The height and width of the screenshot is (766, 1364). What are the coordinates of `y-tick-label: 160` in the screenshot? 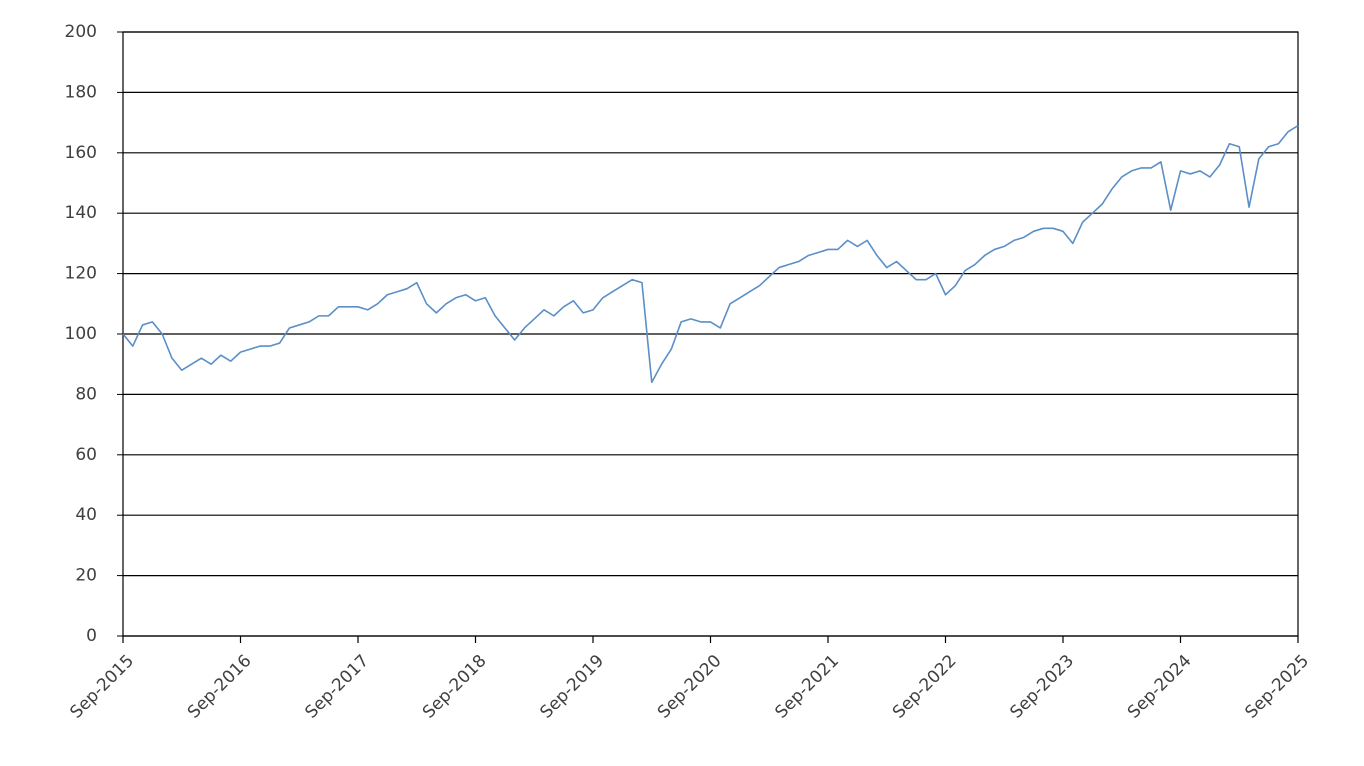 It's located at (81, 153).